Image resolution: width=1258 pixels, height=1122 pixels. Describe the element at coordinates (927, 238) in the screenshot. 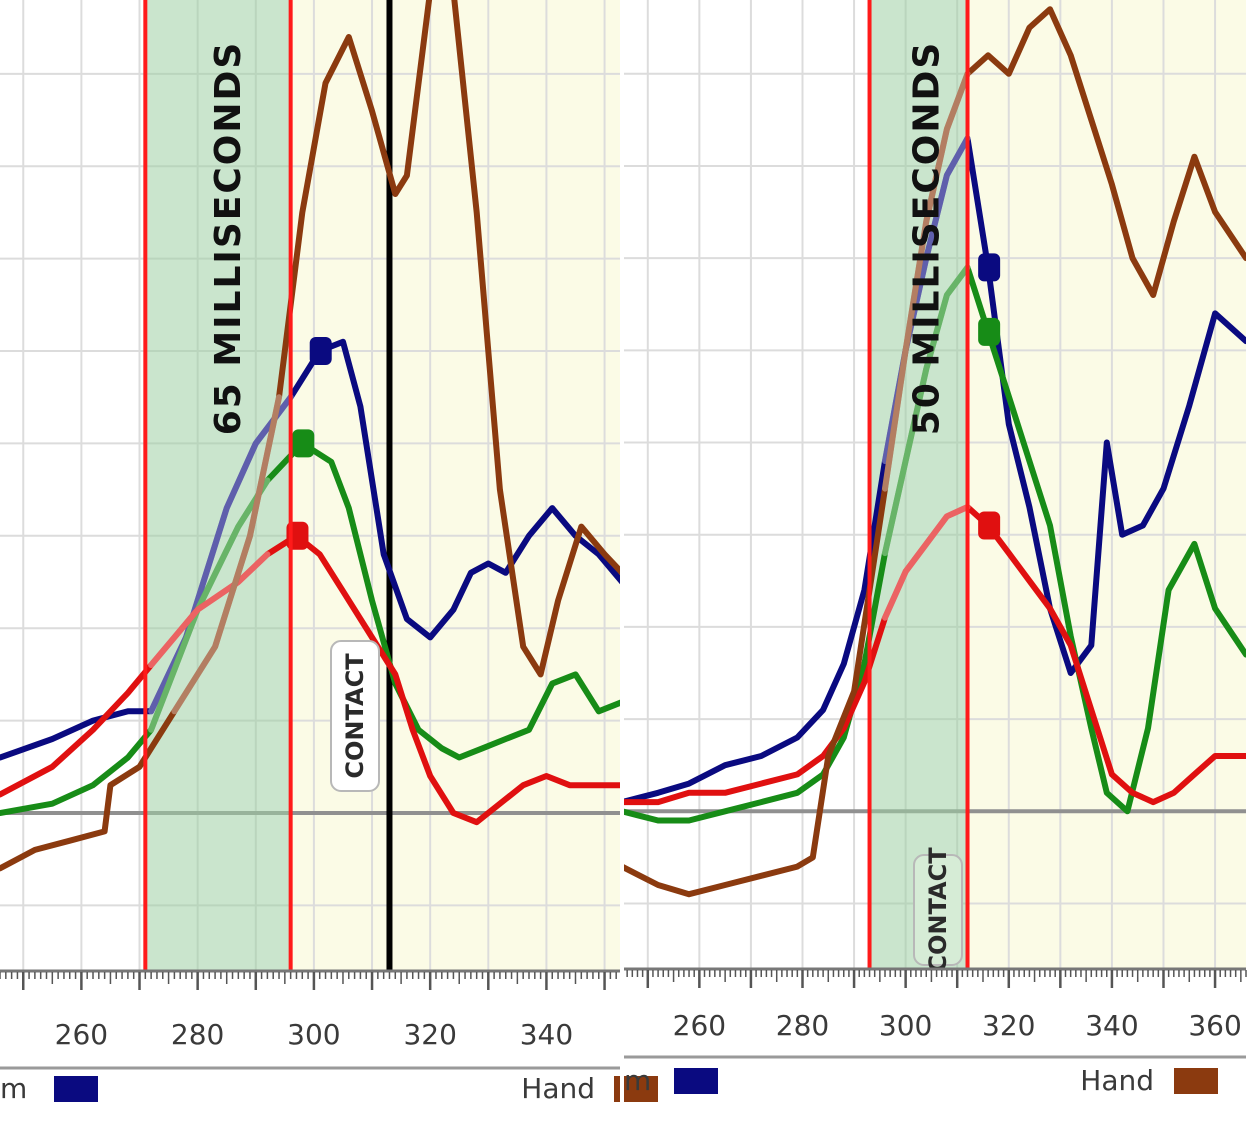

I see `window-duration-label: 50 MILLISECONDS` at that location.